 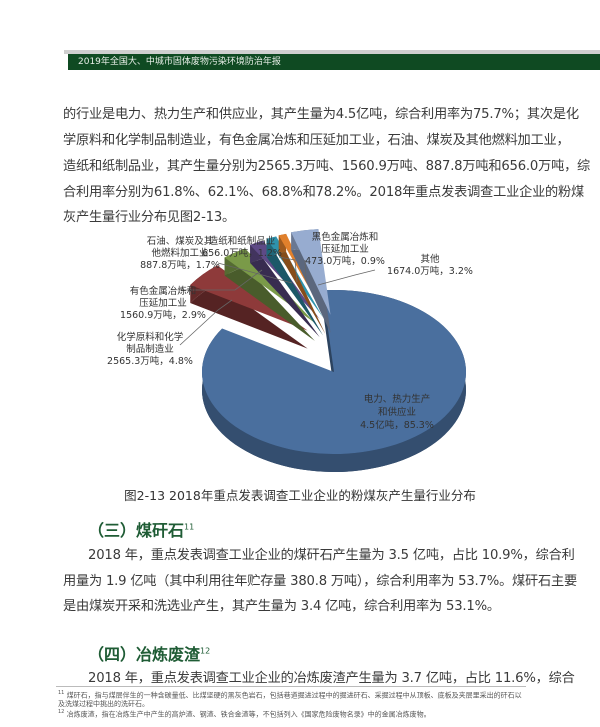 What do you see at coordinates (149, 217) in the screenshot?
I see `paragraph-line: 灰产生量行业分布见图2-13。` at bounding box center [149, 217].